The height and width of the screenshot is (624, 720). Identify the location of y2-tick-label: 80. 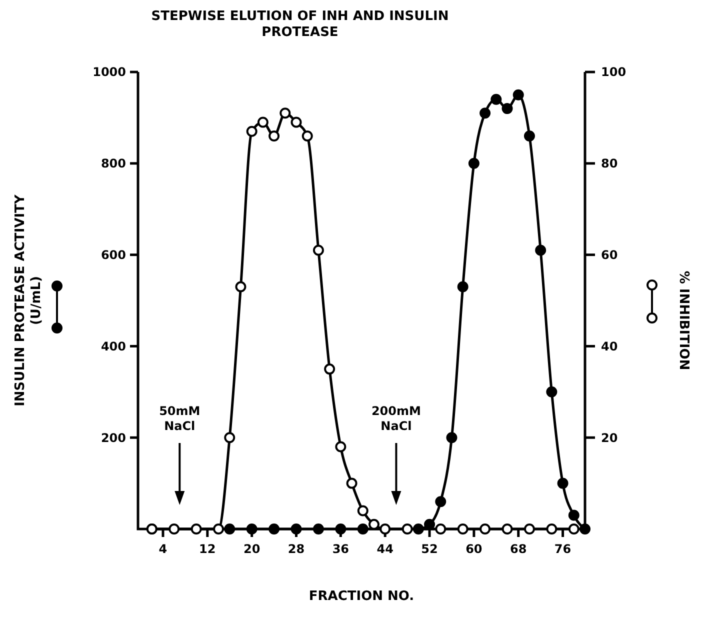
(609, 163).